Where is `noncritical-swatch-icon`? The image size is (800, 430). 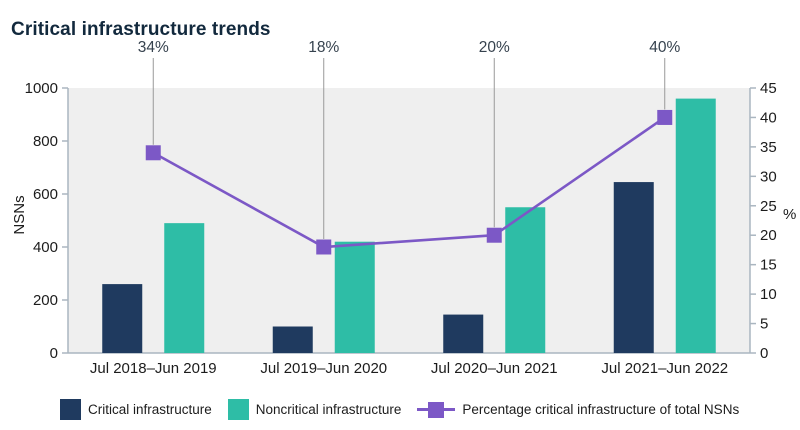 noncritical-swatch-icon is located at coordinates (238, 409).